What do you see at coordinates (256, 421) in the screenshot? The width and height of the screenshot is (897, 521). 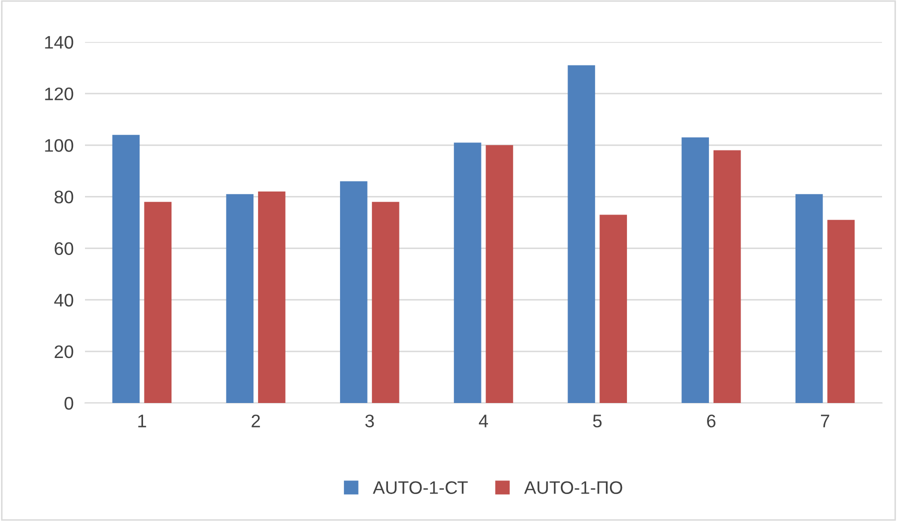 I see `x-tick-label: 2` at bounding box center [256, 421].